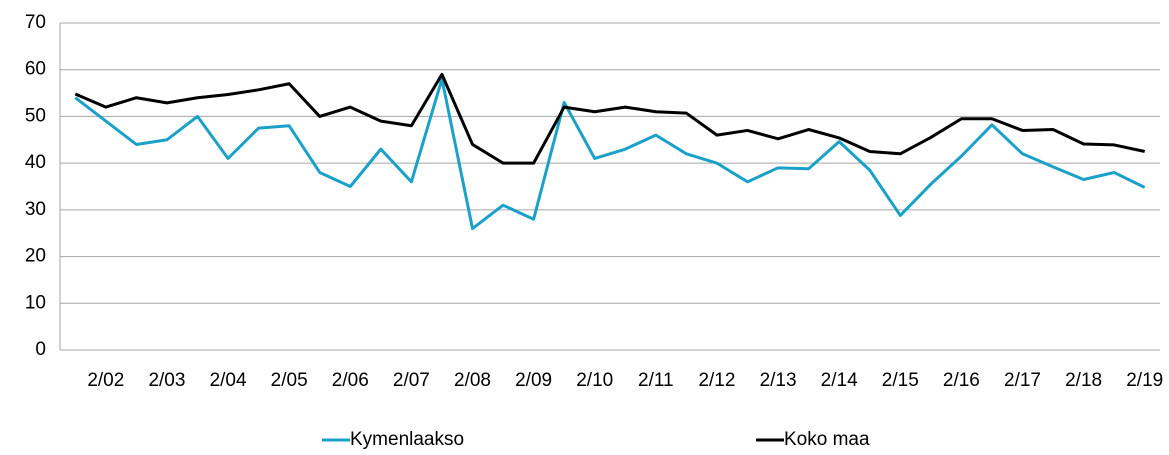 Image resolution: width=1169 pixels, height=455 pixels. Describe the element at coordinates (35, 22) in the screenshot. I see `y-tick-label: 70` at that location.